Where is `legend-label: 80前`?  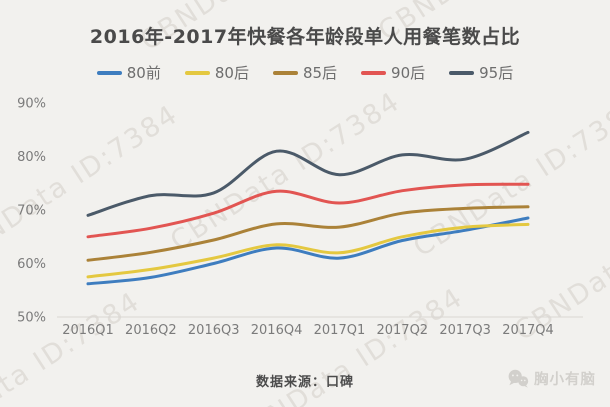 legend-label: 80前 is located at coordinates (143, 73).